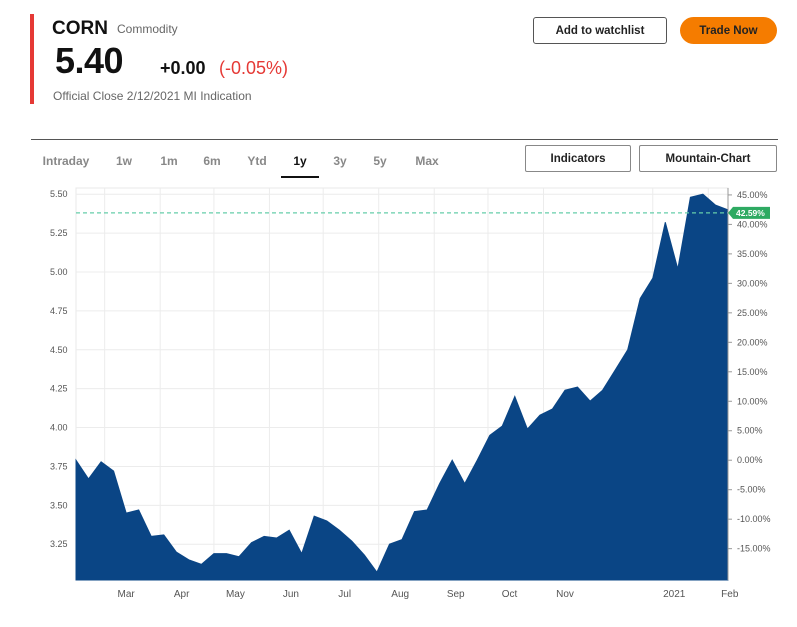  What do you see at coordinates (340, 161) in the screenshot?
I see `range-tab-3y: 3y` at bounding box center [340, 161].